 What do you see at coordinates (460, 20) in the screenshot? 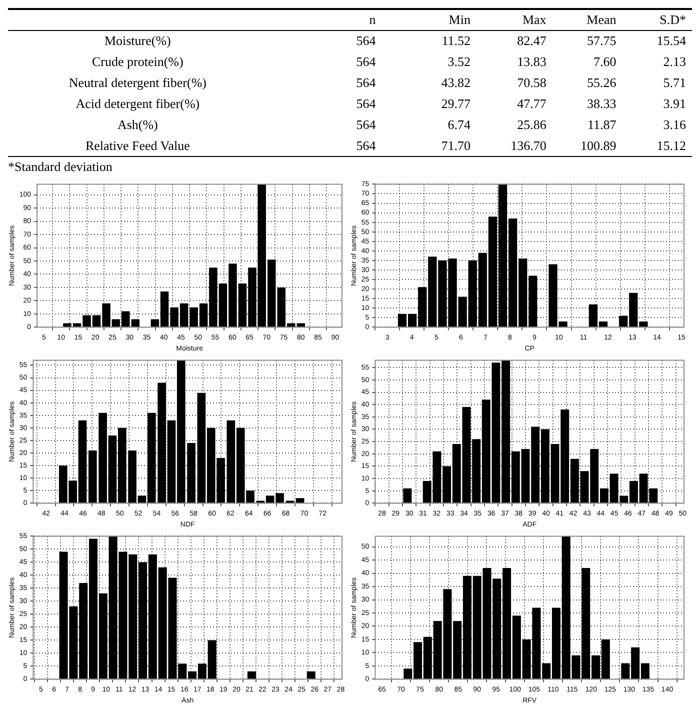
I see `category-label: Min` at bounding box center [460, 20].